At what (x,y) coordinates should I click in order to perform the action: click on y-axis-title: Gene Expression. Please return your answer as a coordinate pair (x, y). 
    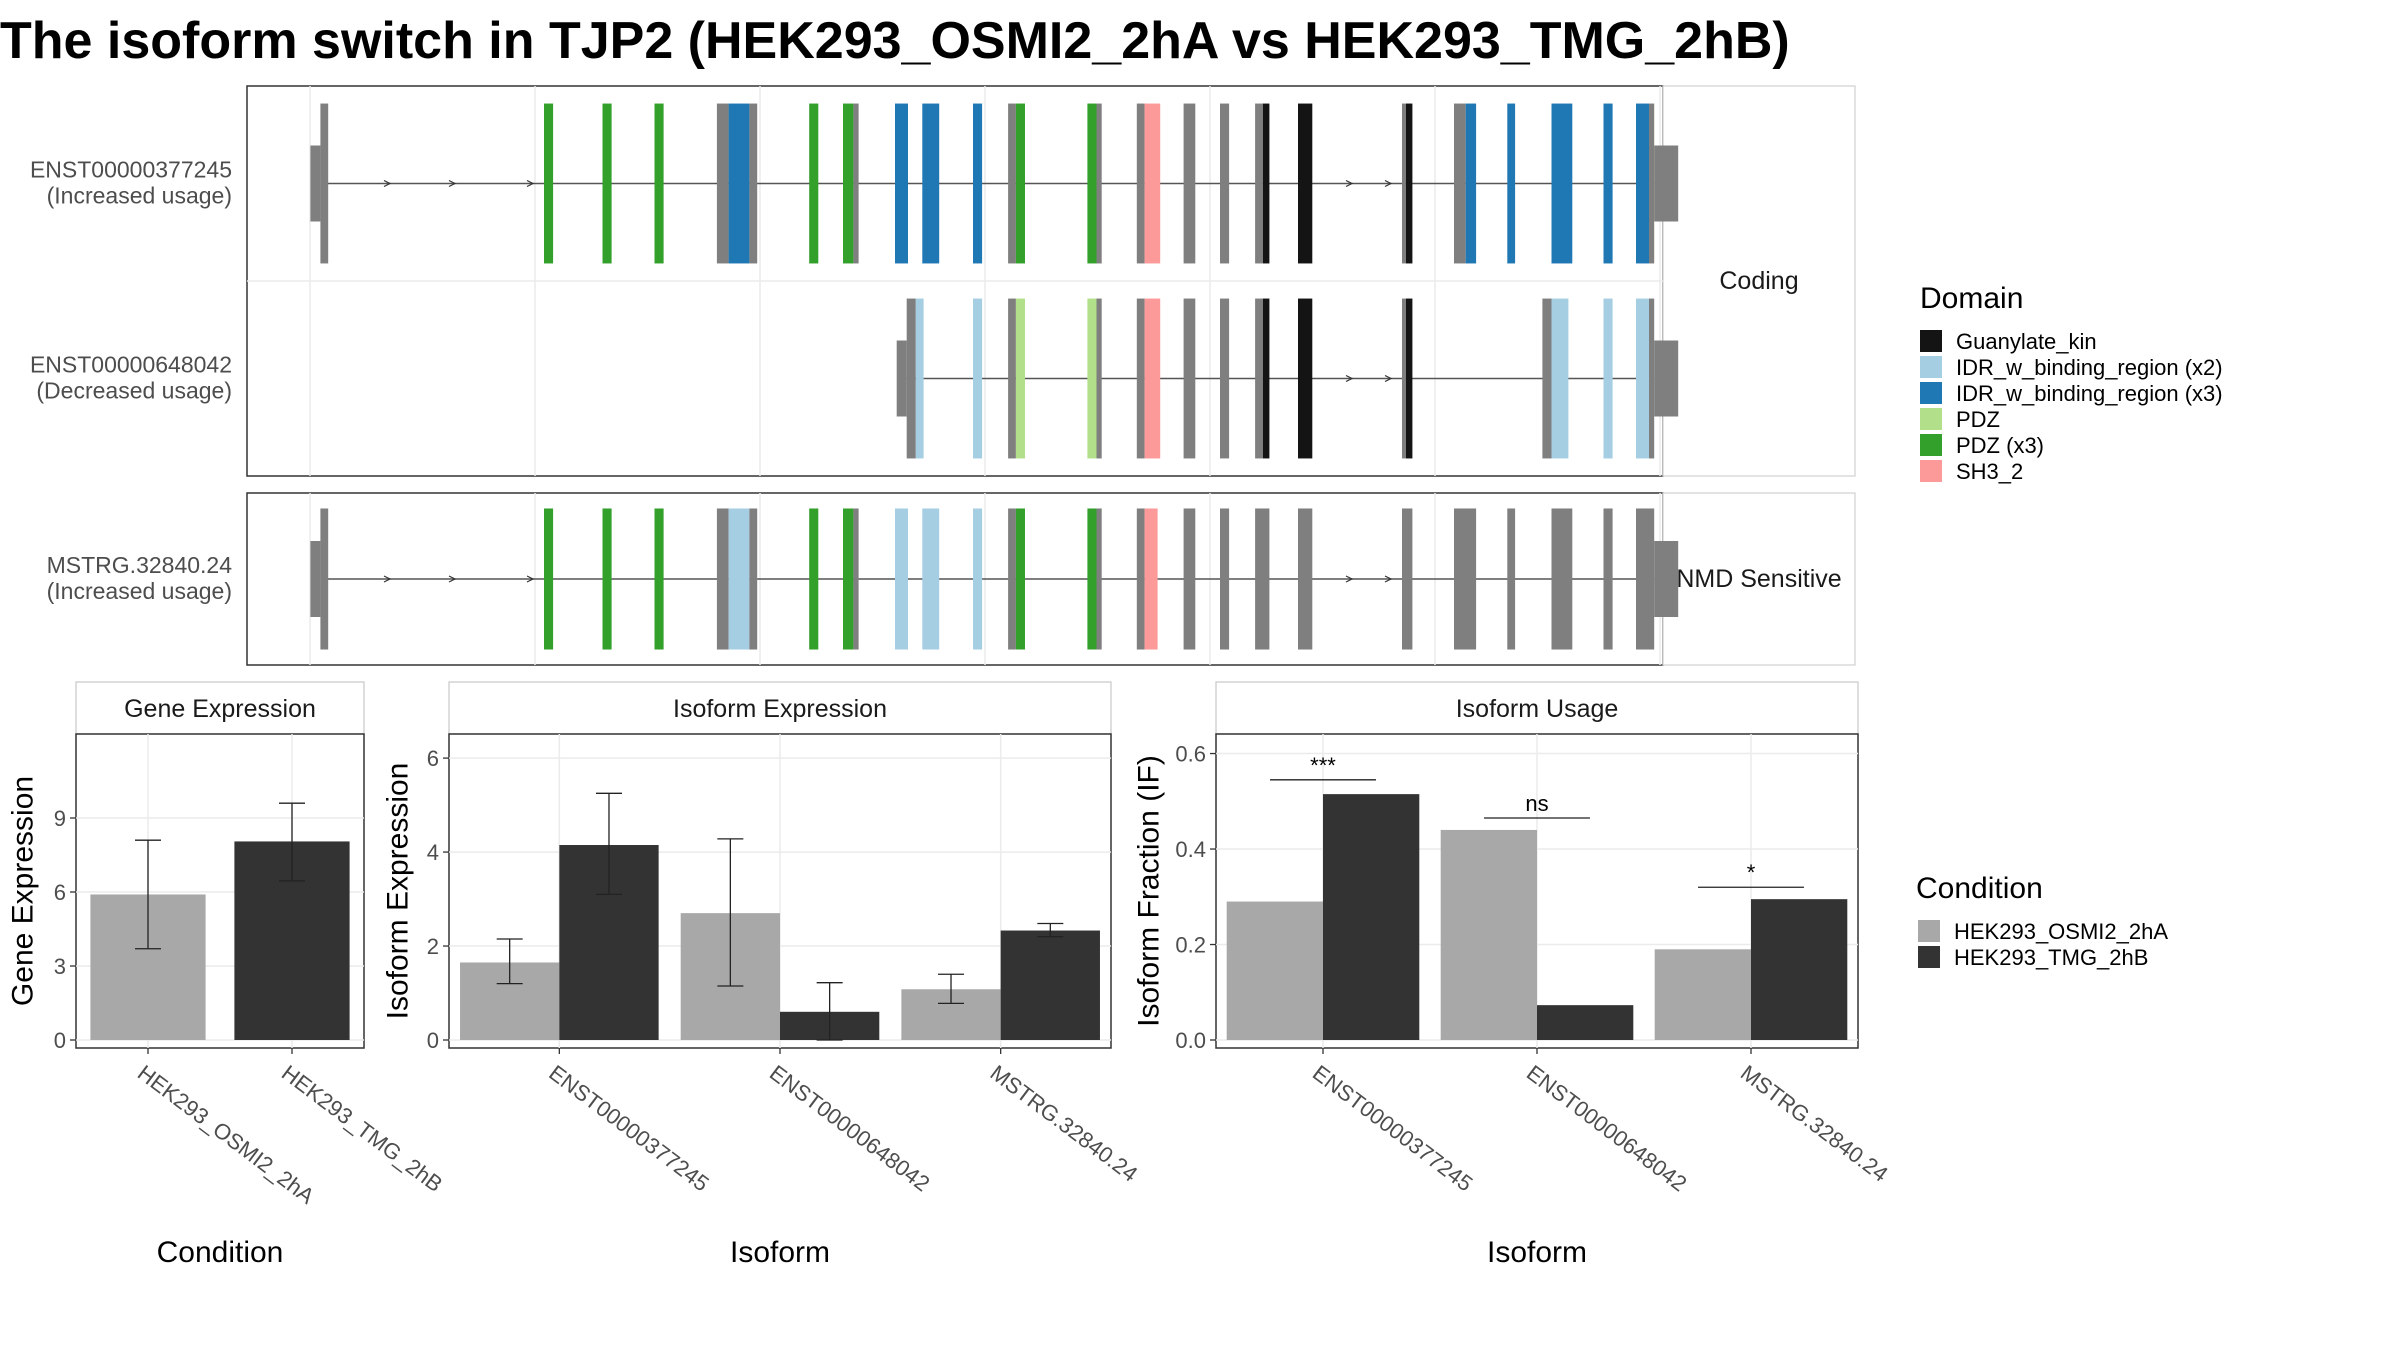
    Looking at the image, I should click on (23, 891).